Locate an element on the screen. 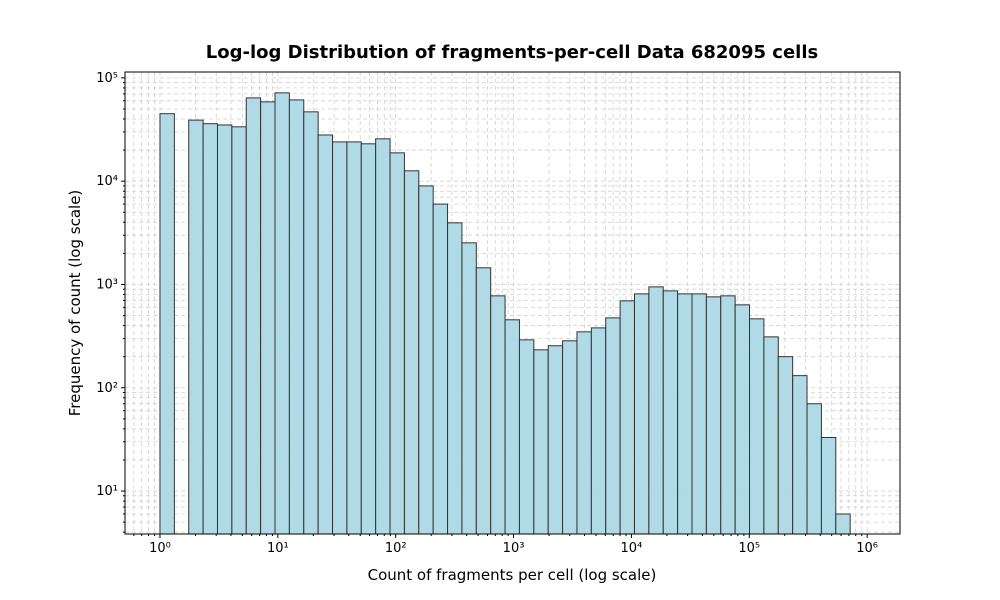 This screenshot has width=1000, height=600. x-tick-label: 10⁶ is located at coordinates (867, 548).